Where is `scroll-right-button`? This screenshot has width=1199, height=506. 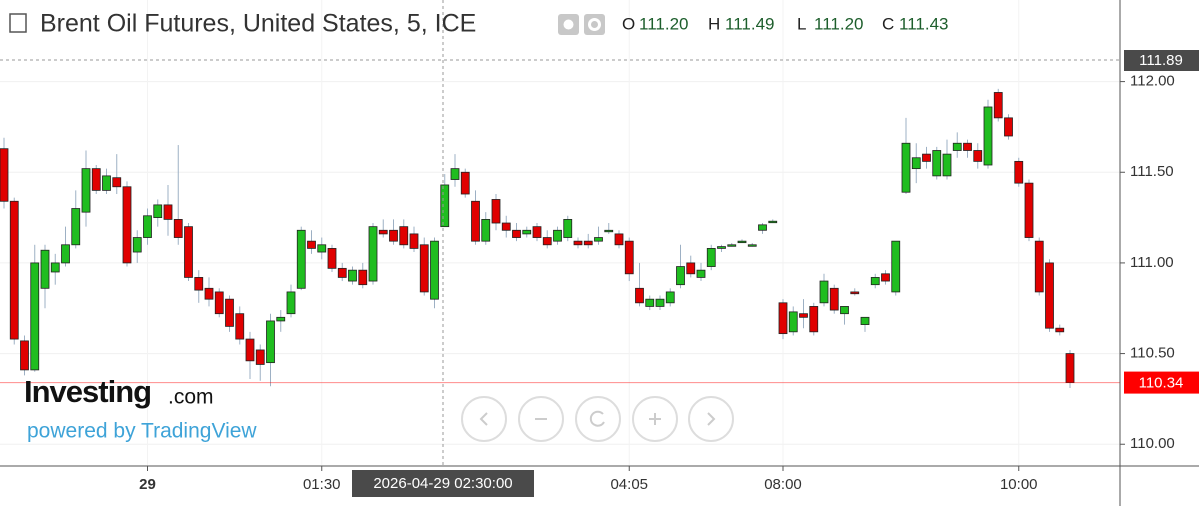
scroll-right-button is located at coordinates (711, 419).